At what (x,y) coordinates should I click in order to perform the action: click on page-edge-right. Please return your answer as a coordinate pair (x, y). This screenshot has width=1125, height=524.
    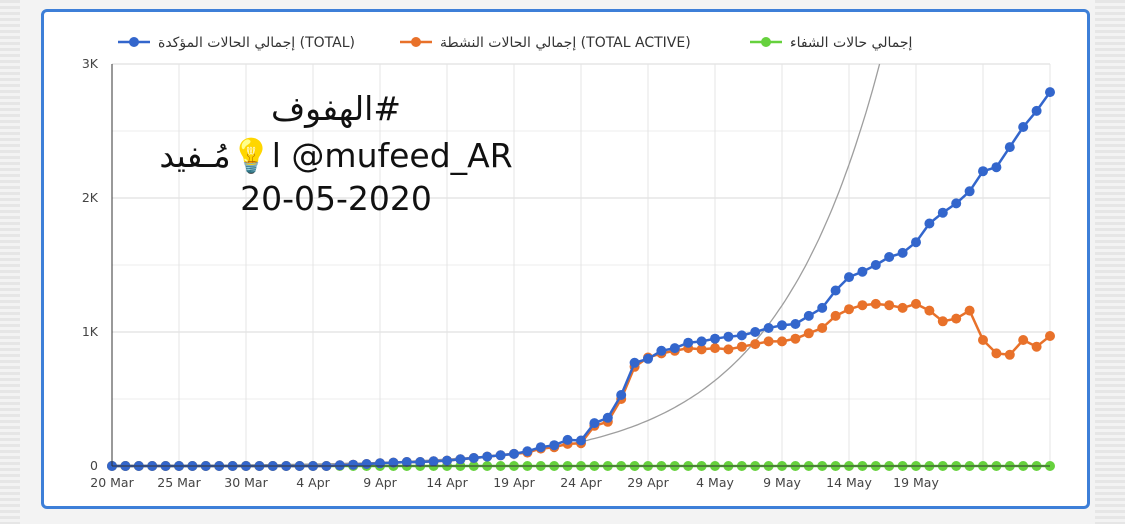
    Looking at the image, I should click on (1110, 262).